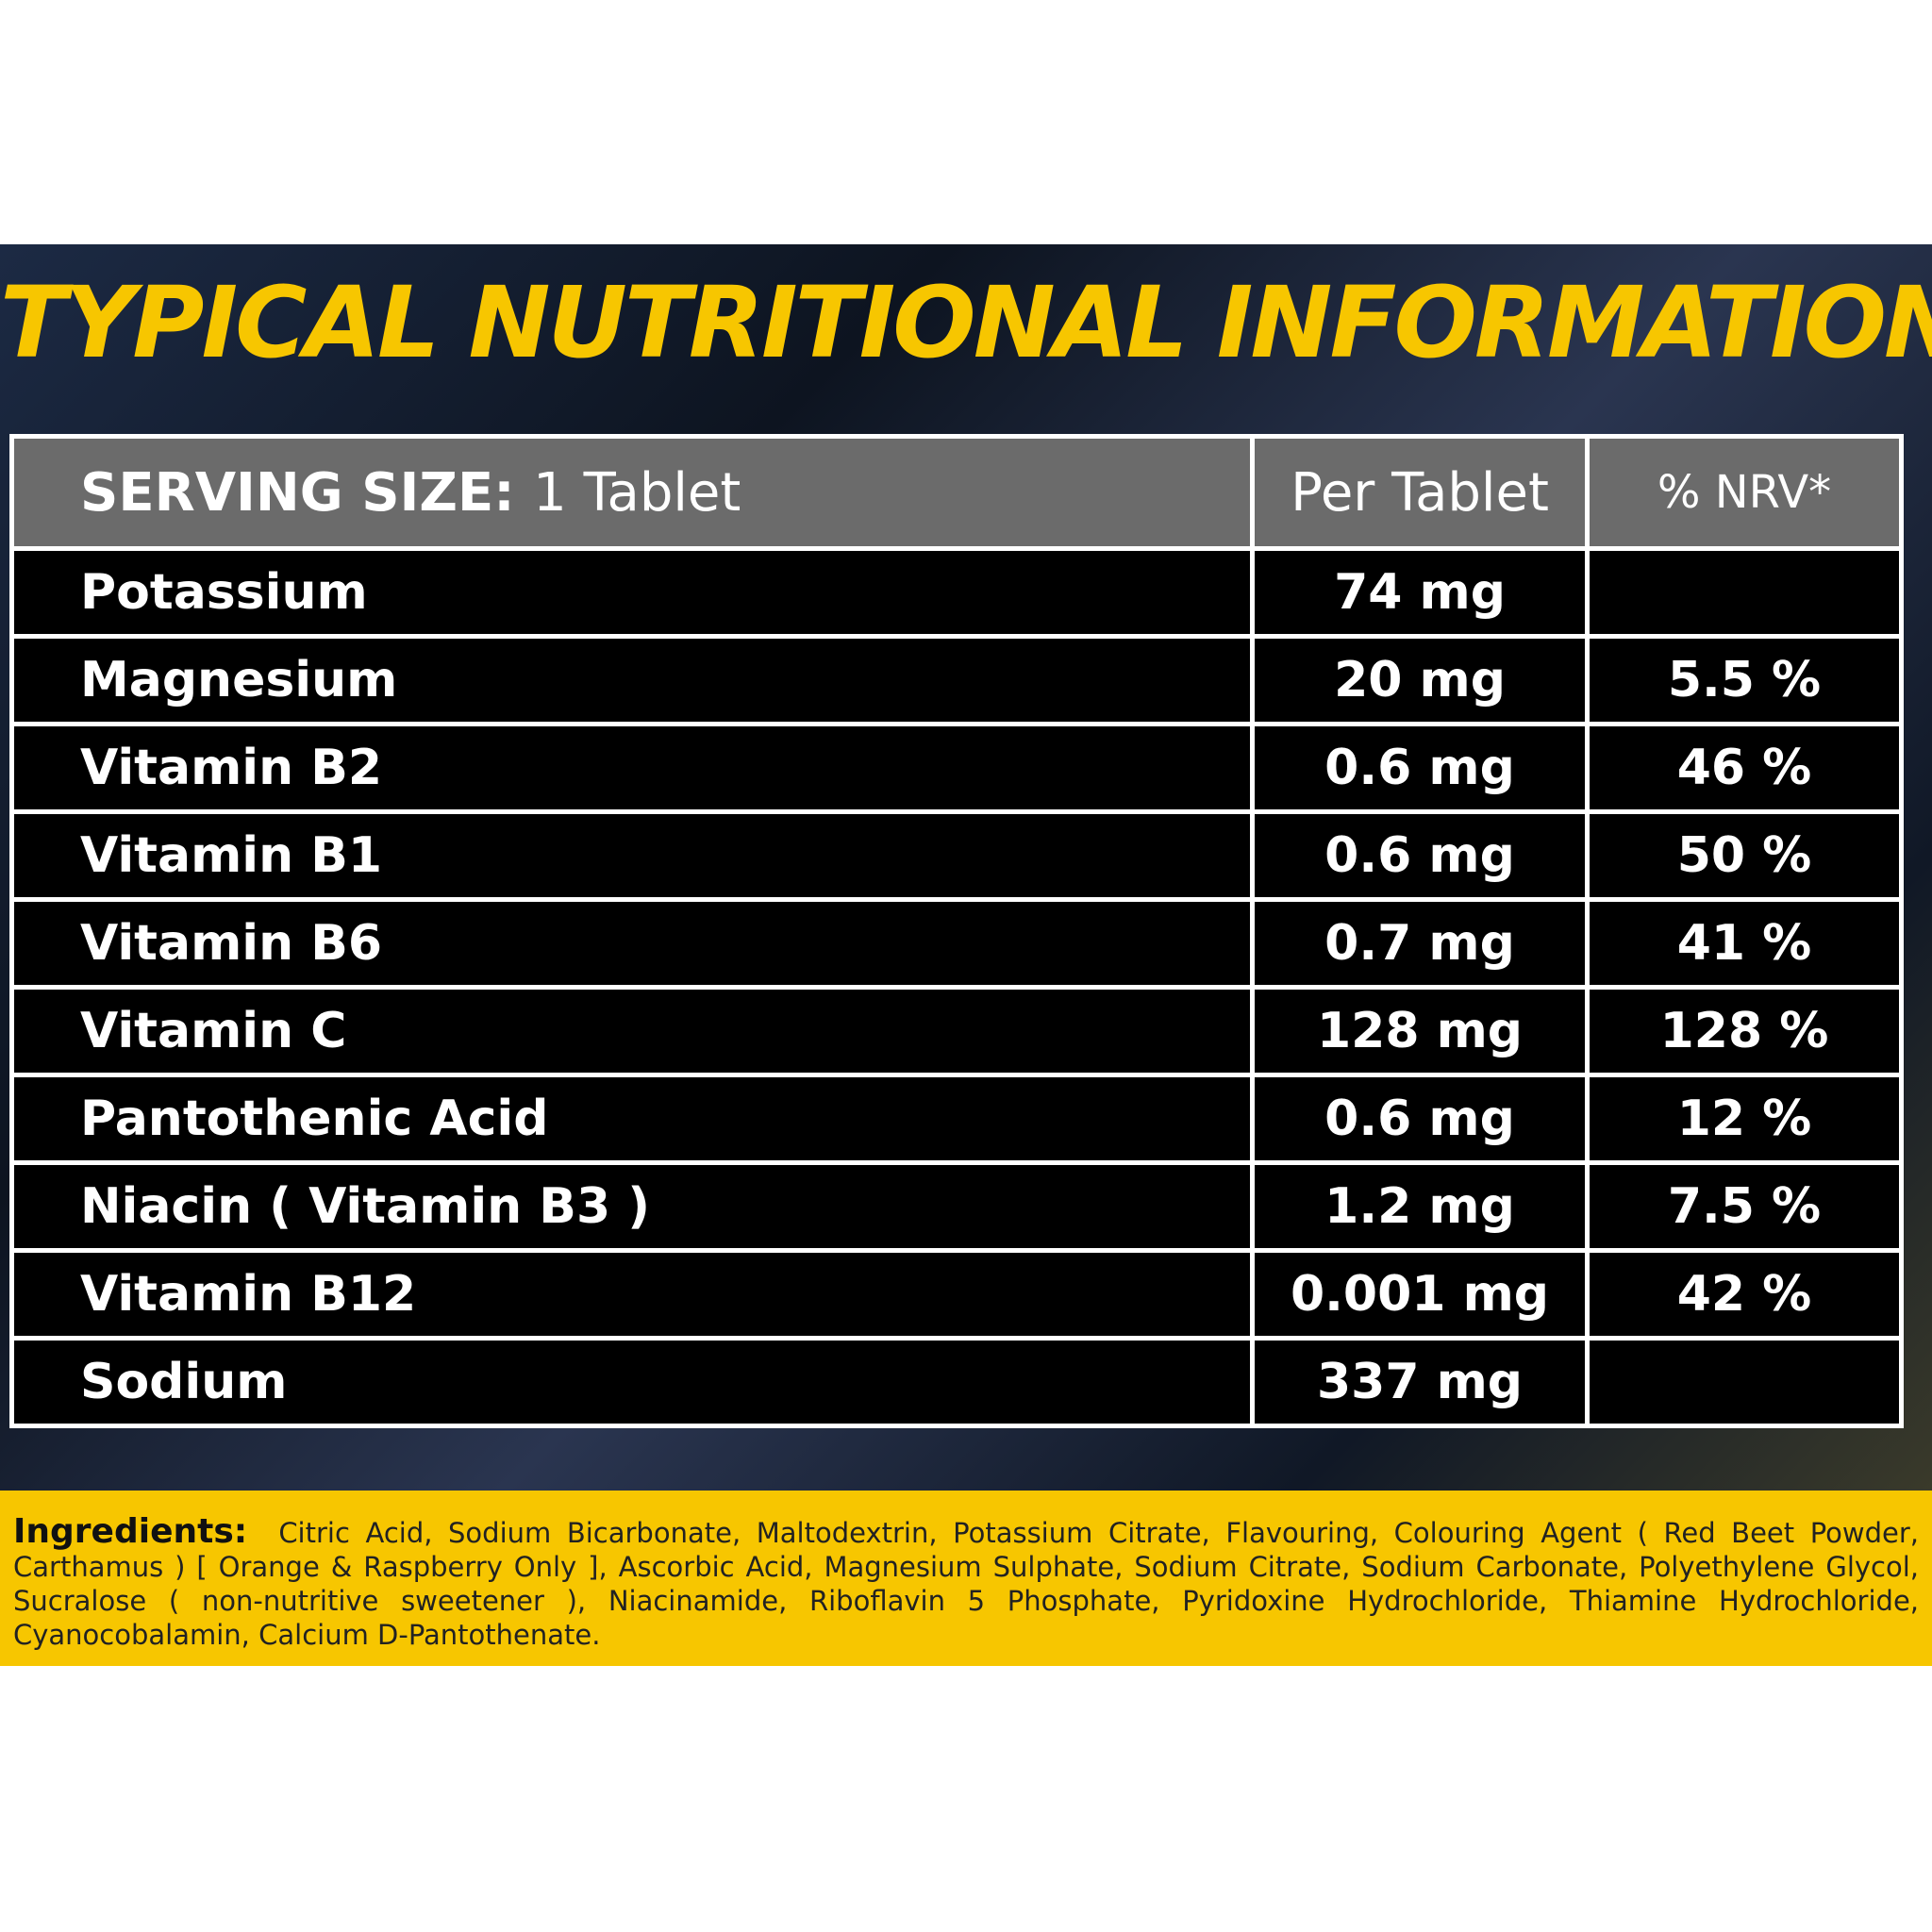 The image size is (1932, 1932). What do you see at coordinates (1420, 492) in the screenshot?
I see `header-cell: Per Tablet` at bounding box center [1420, 492].